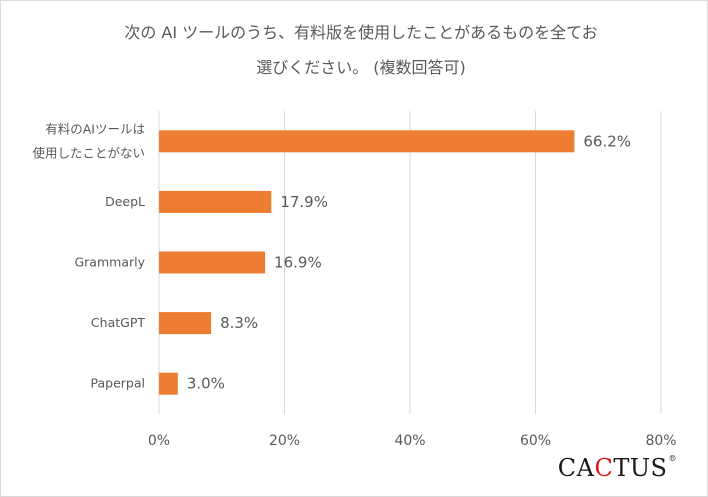 The width and height of the screenshot is (708, 497). What do you see at coordinates (284, 441) in the screenshot?
I see `x-tick-label: 20%` at bounding box center [284, 441].